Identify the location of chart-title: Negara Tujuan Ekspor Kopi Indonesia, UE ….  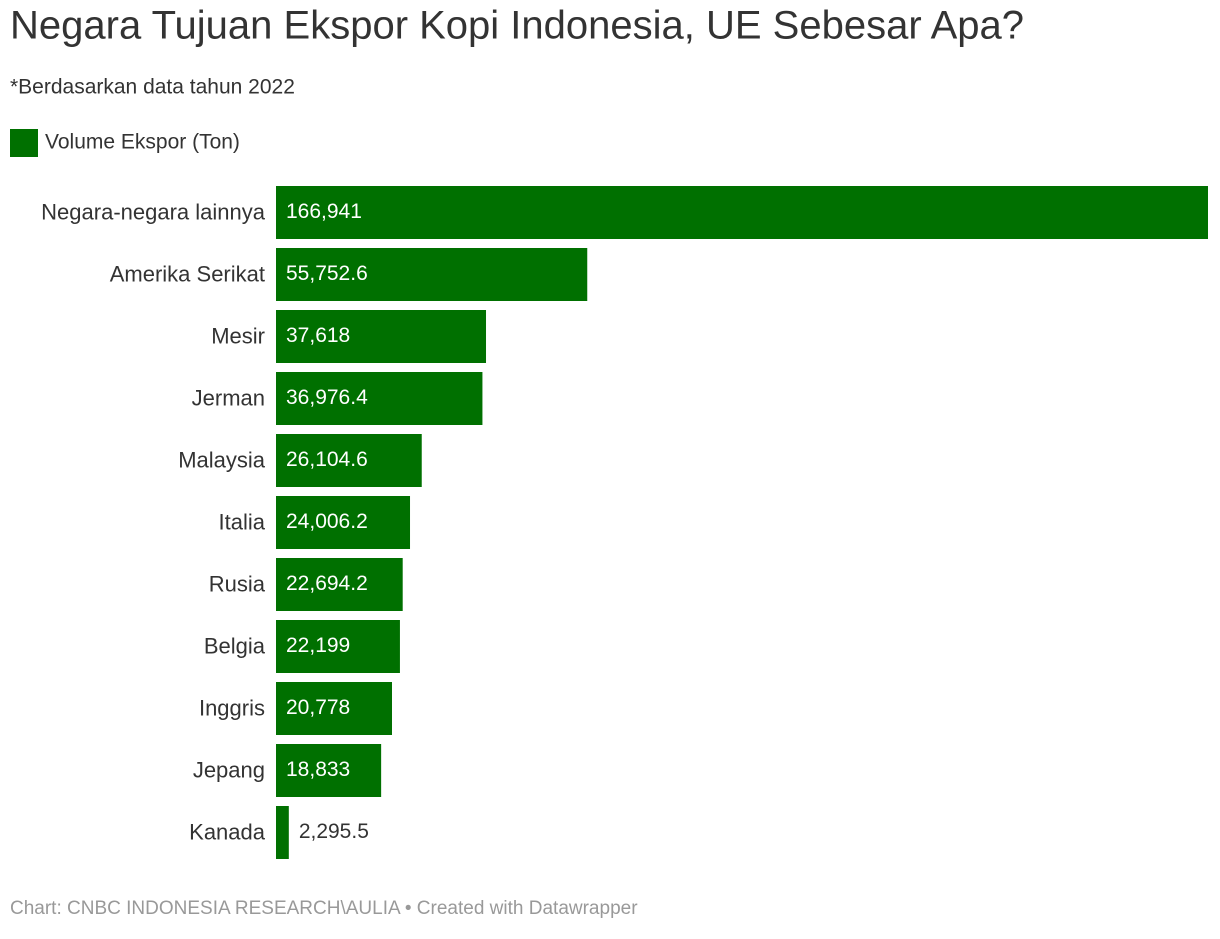
(517, 26).